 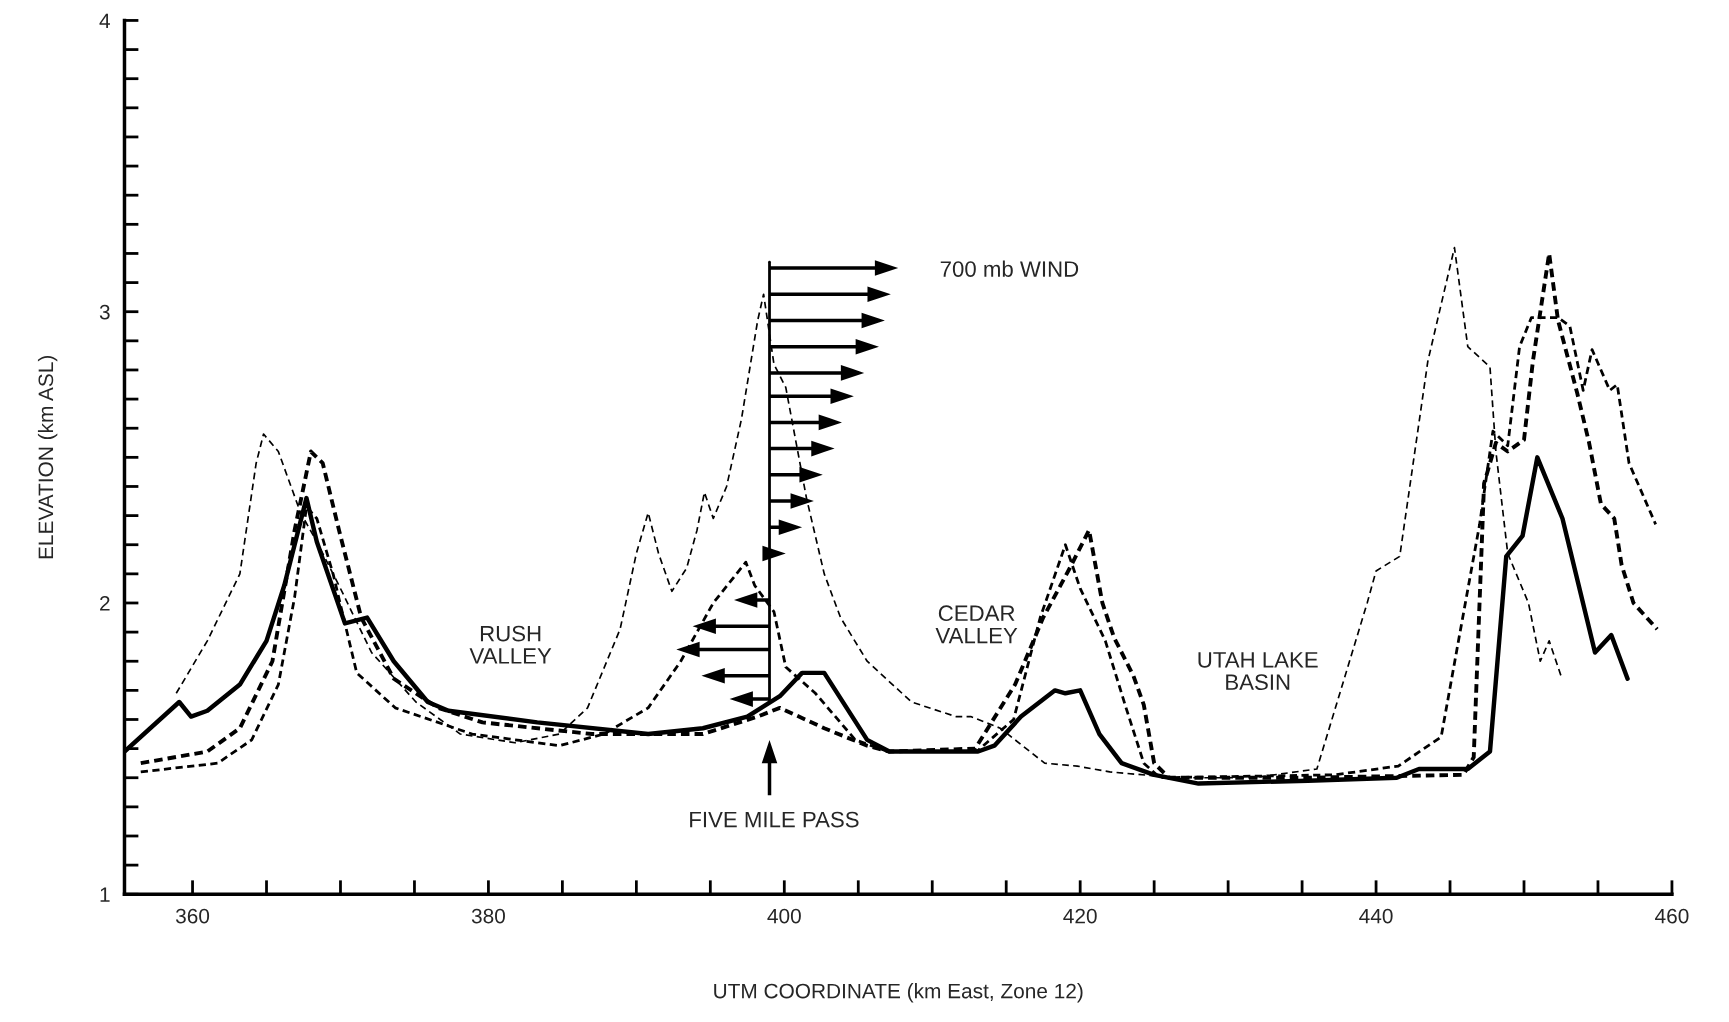 What do you see at coordinates (774, 819) in the screenshot?
I see `annotation: FIVE MILE PASS` at bounding box center [774, 819].